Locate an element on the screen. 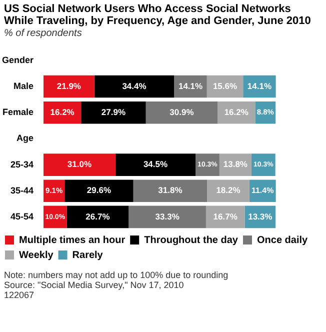  source-note: Source: "Social Media Survey," Nov 17, 2010 is located at coordinates (94, 285).